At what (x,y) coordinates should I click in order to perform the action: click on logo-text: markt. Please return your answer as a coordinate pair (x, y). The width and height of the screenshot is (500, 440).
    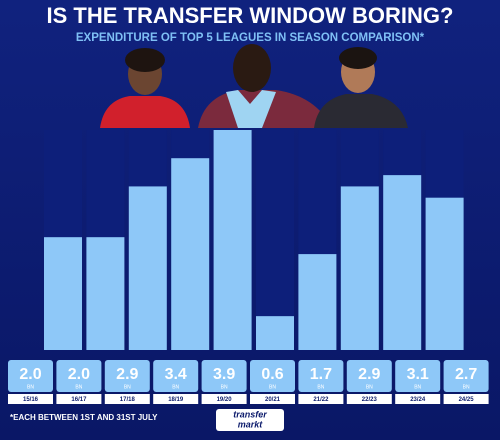
    Looking at the image, I should click on (251, 424).